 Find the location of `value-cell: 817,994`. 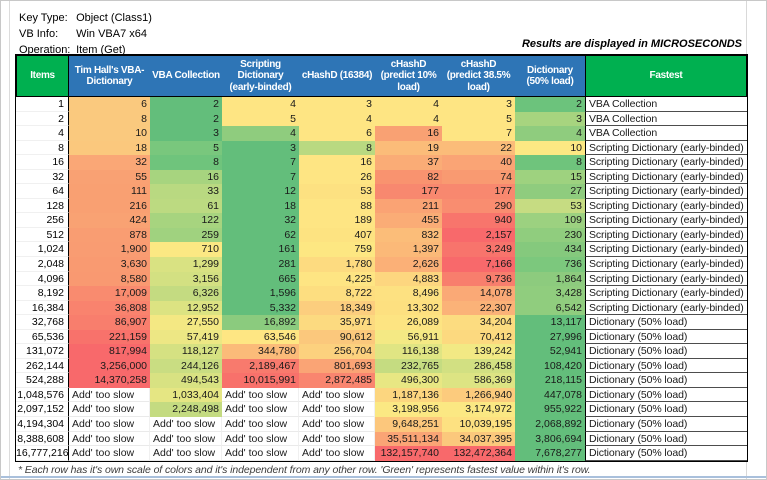

value-cell: 817,994 is located at coordinates (109, 351).